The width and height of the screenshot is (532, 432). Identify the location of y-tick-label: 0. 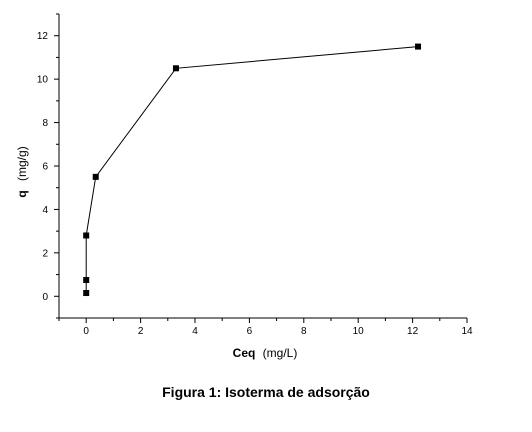
(45, 297).